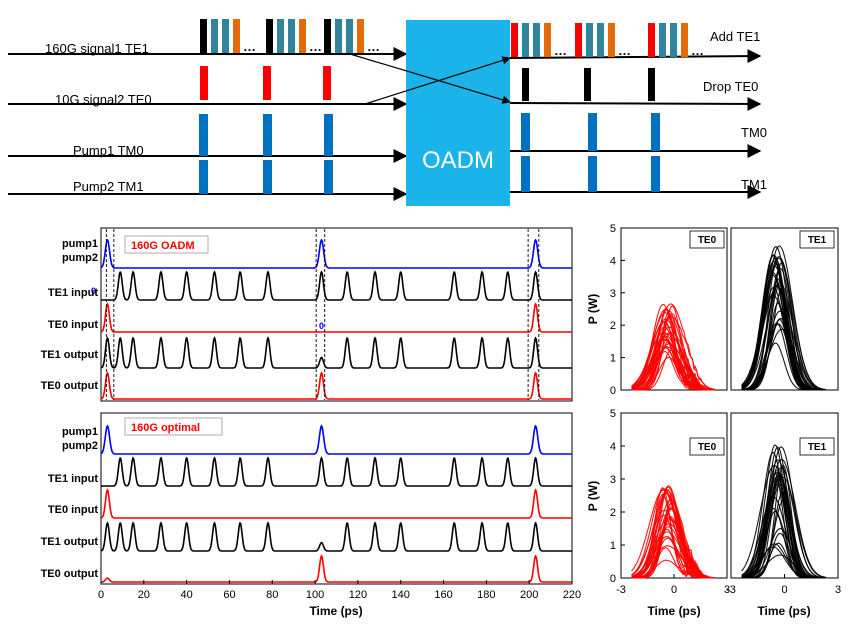 The width and height of the screenshot is (864, 639). Describe the element at coordinates (783, 611) in the screenshot. I see `eye-xlabel-right: Time (ps)` at that location.